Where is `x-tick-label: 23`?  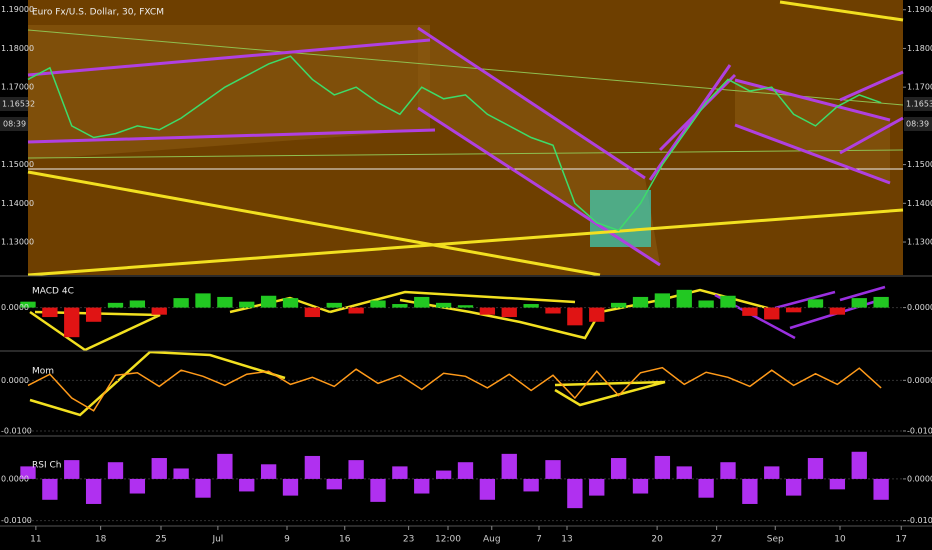
x-tick-label: 23 is located at coordinates (408, 540).